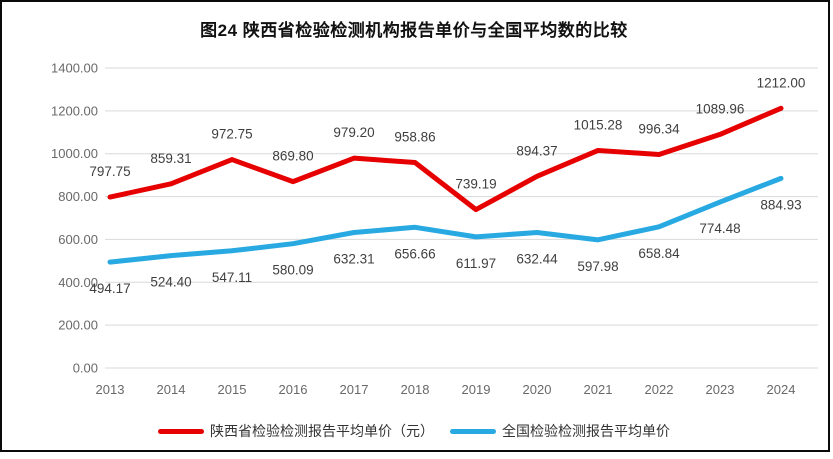  I want to click on legend-swatch-red-line, so click(181, 431).